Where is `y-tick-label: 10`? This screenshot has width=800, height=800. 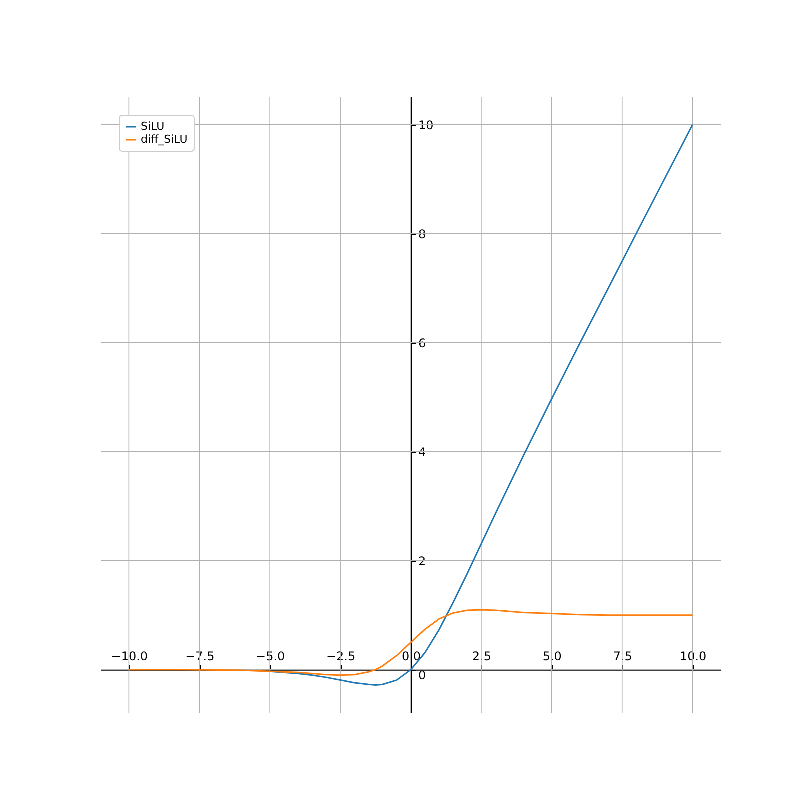 y-tick-label: 10 is located at coordinates (426, 125).